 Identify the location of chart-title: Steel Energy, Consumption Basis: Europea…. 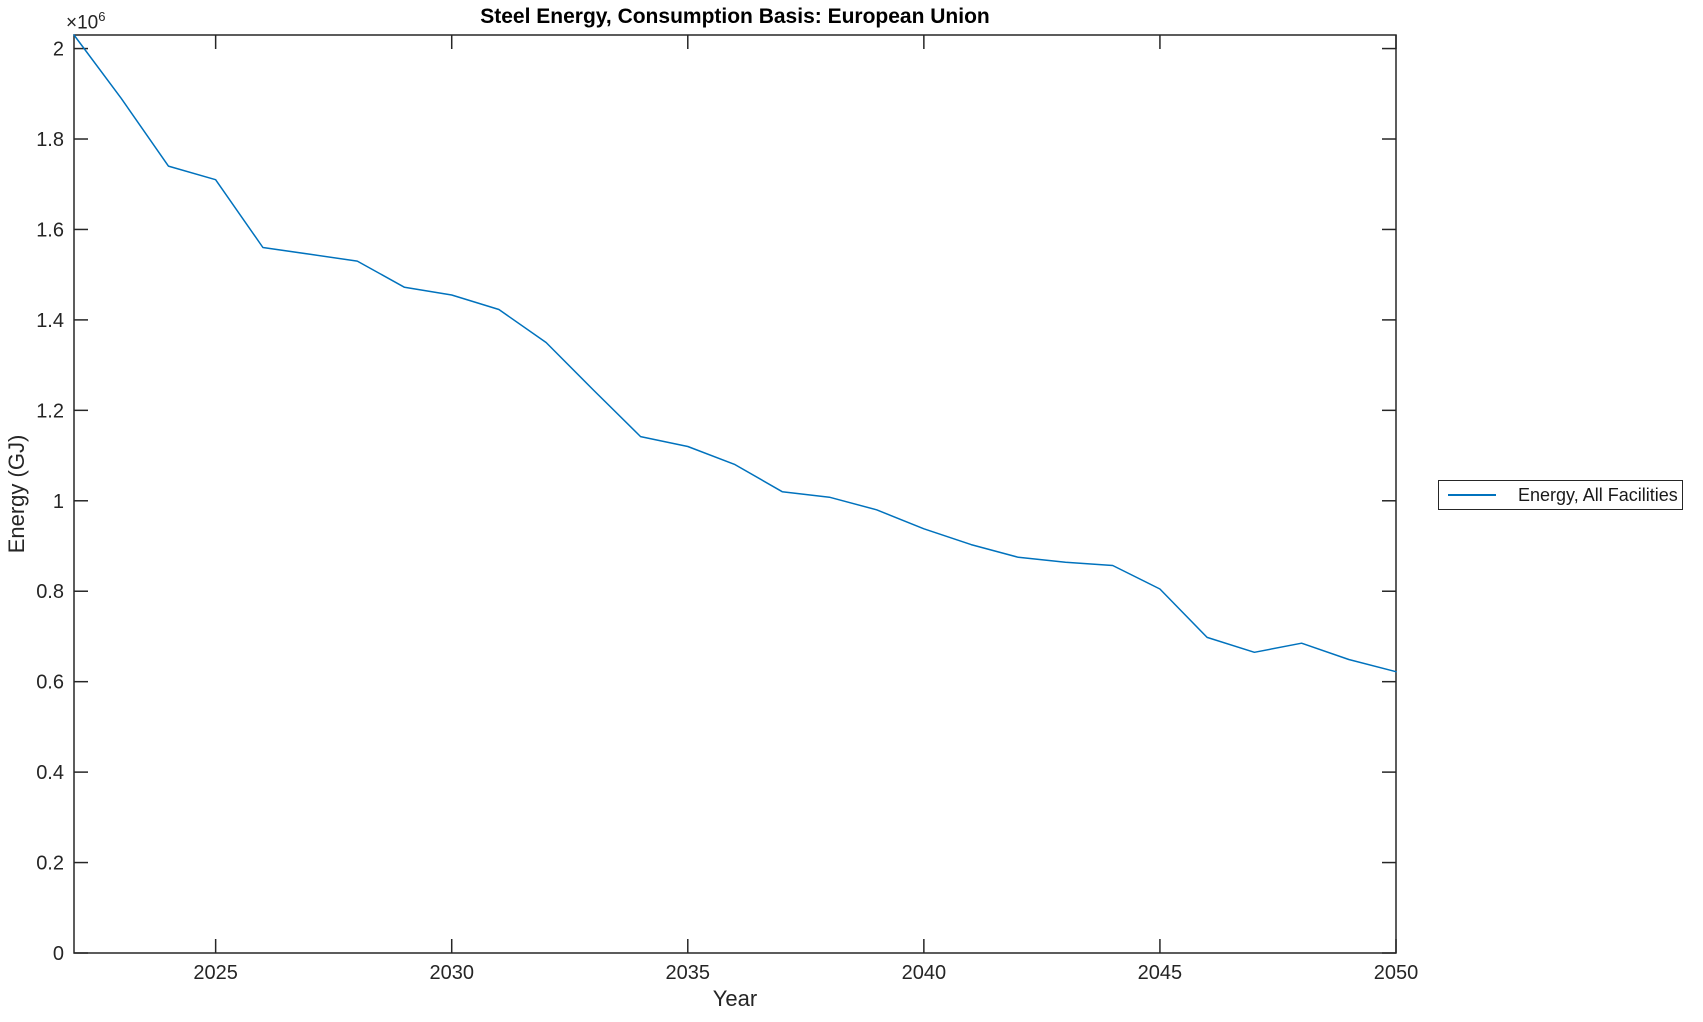
(735, 16).